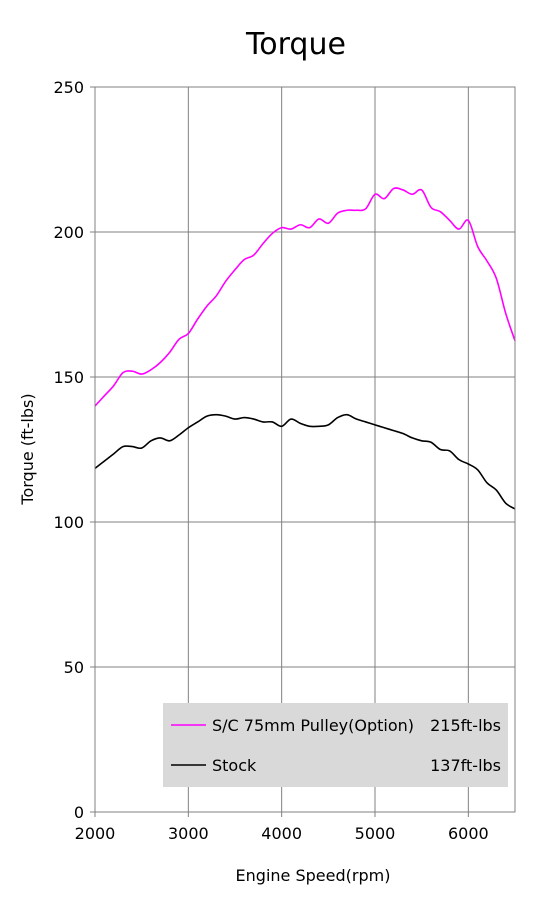  Describe the element at coordinates (27, 449) in the screenshot. I see `y-axis-label: Torque (ft-lbs)` at that location.